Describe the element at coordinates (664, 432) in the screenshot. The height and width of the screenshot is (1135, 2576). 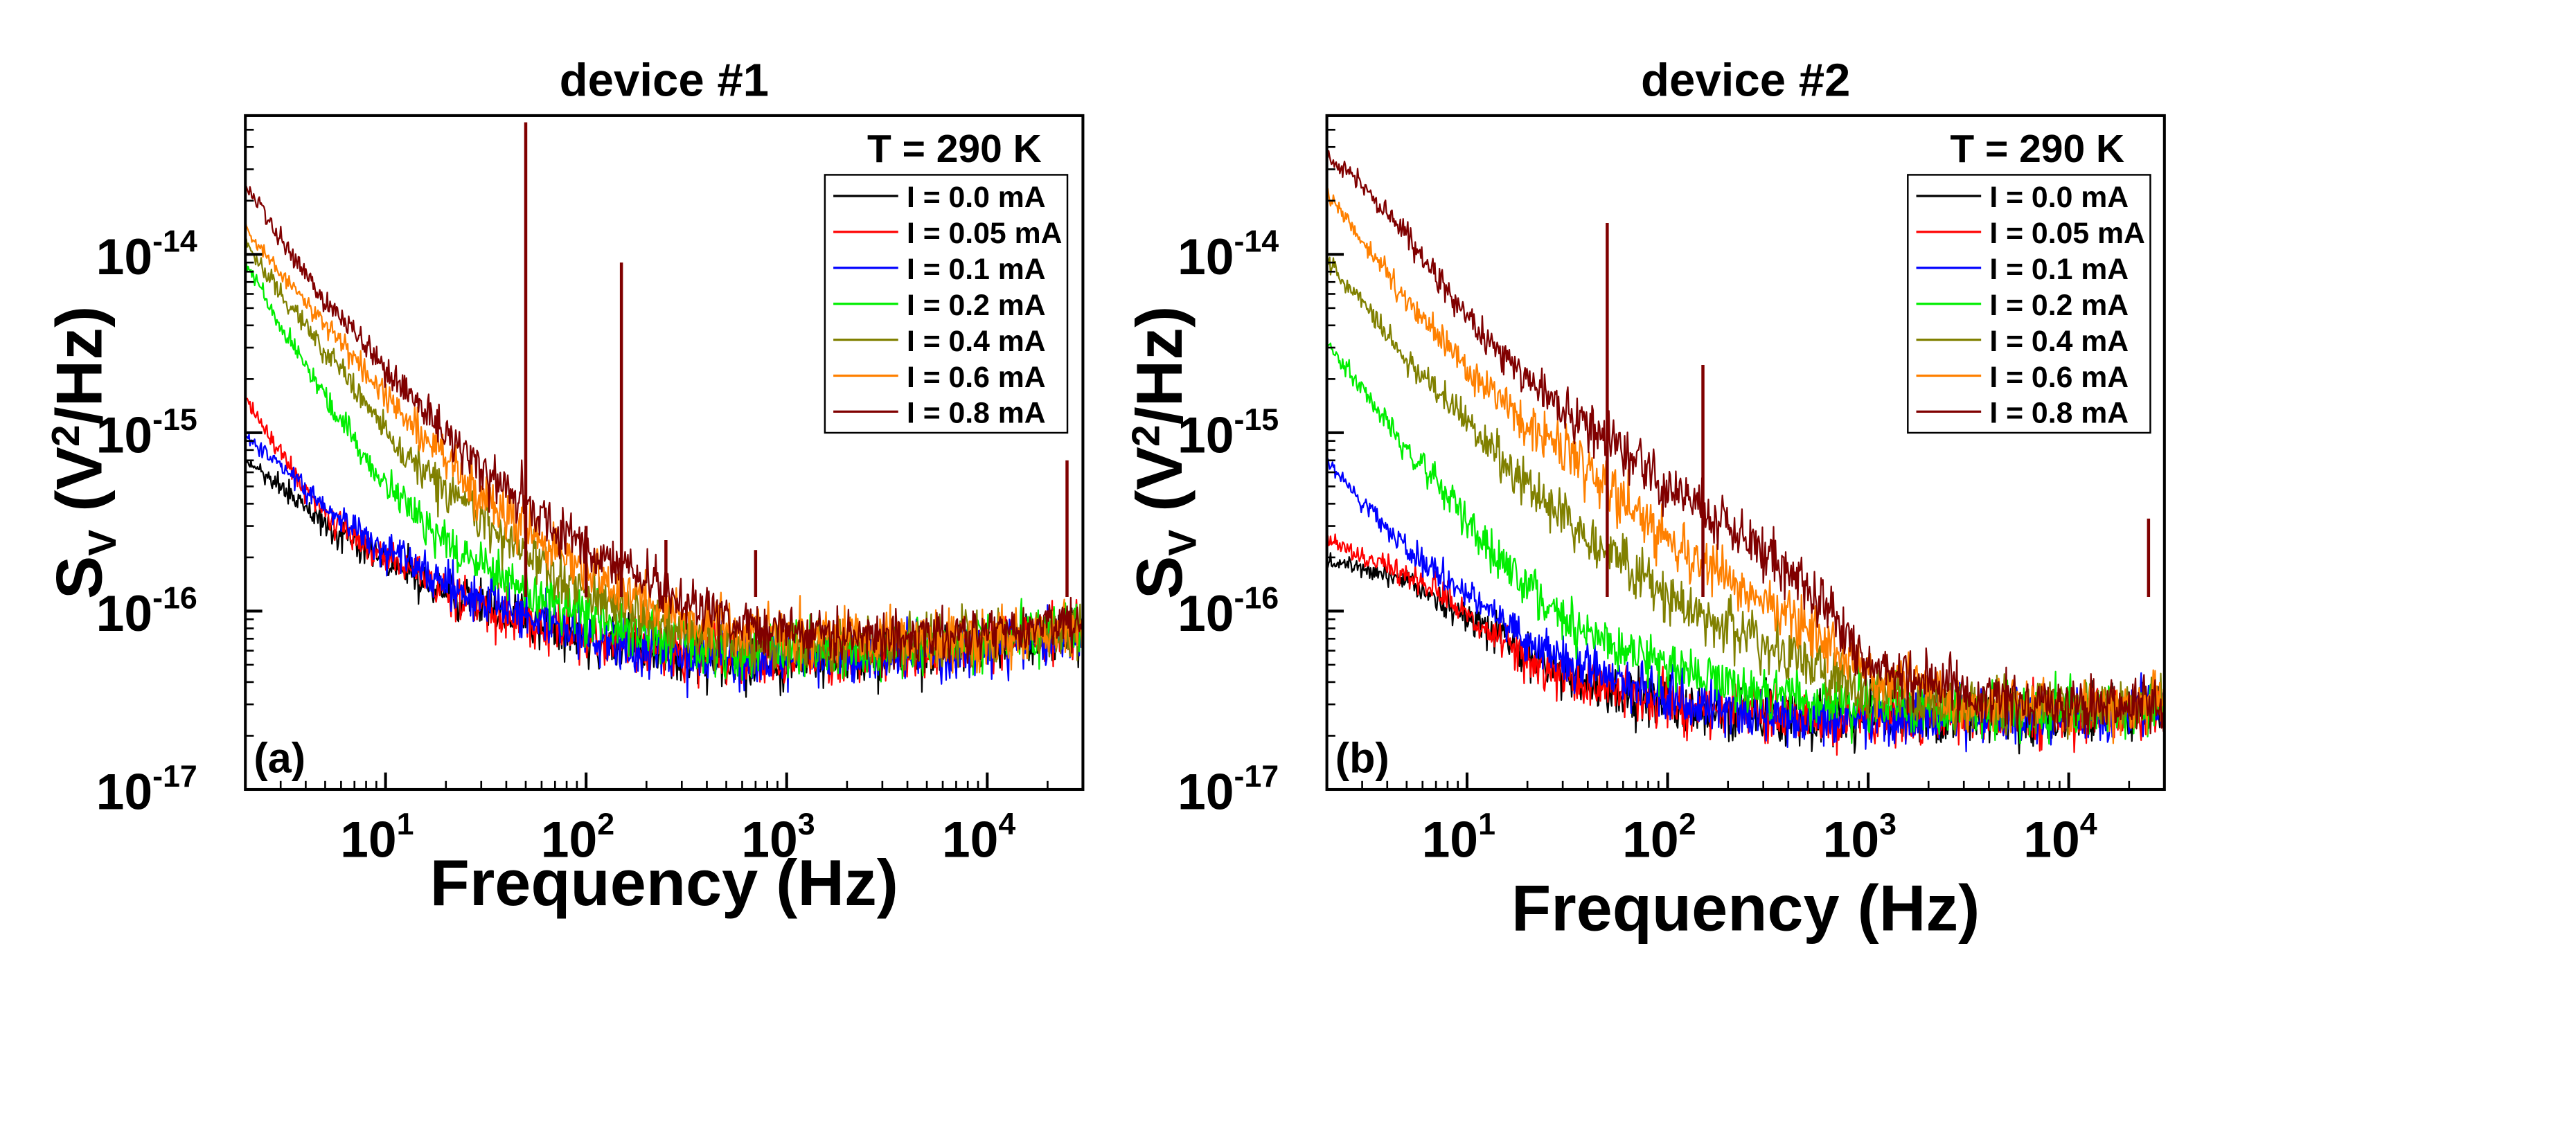
I see `series-line-i-0-8-ma` at that location.